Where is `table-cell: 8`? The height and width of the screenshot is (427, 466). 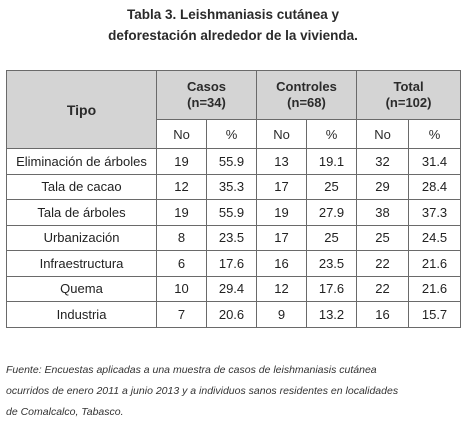
table-cell: 8 is located at coordinates (181, 237).